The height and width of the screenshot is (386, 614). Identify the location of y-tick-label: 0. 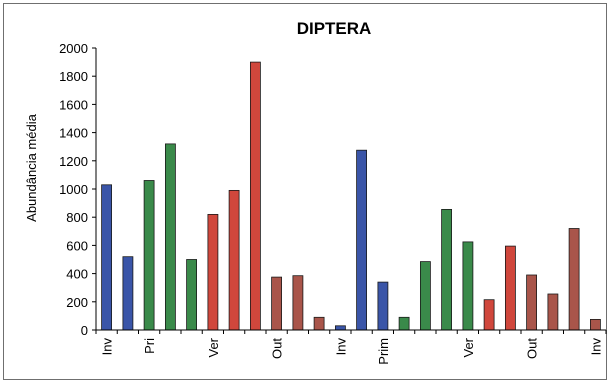
(84, 330).